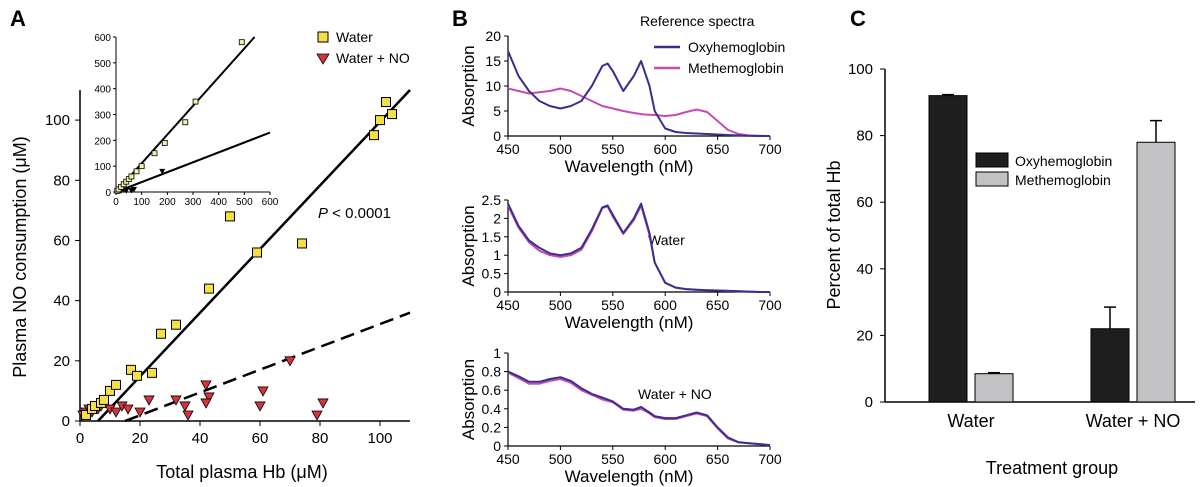 The height and width of the screenshot is (487, 1203). Describe the element at coordinates (834, 234) in the screenshot. I see `panel-c-ylabel: Percent of total Hb` at that location.